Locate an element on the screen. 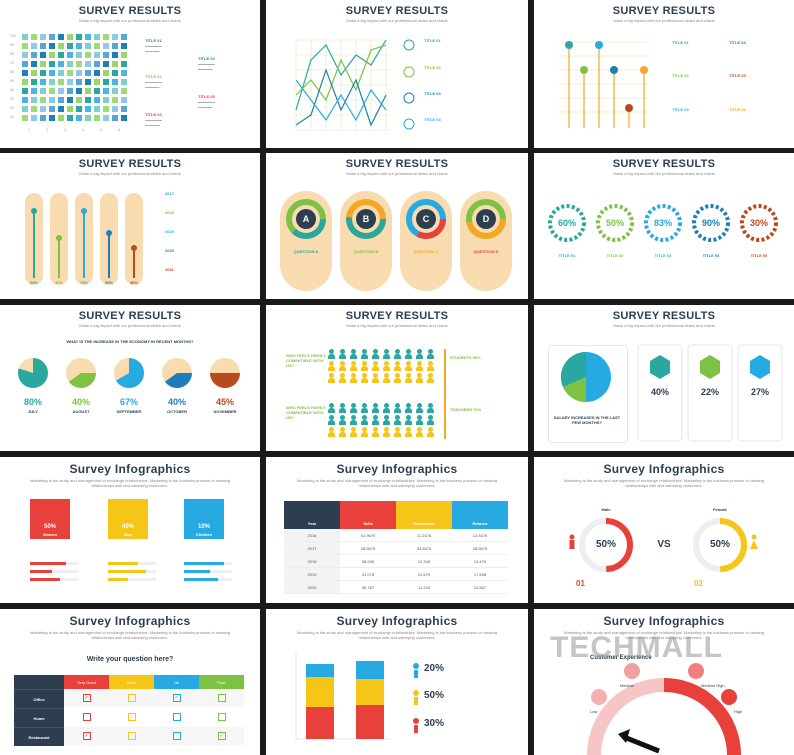 Image resolution: width=794 pixels, height=755 pixels. letter-label: D is located at coordinates (486, 219).